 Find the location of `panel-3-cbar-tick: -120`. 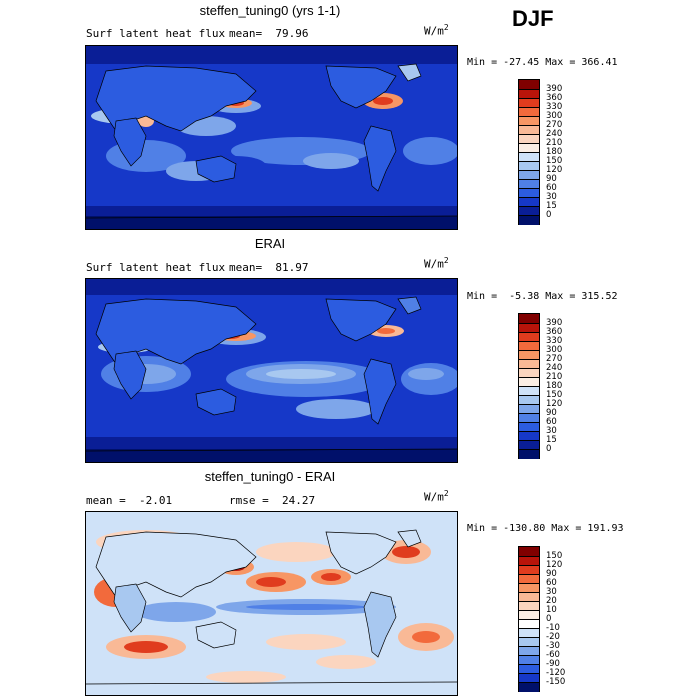

panel-3-cbar-tick: -120 is located at coordinates (556, 673).